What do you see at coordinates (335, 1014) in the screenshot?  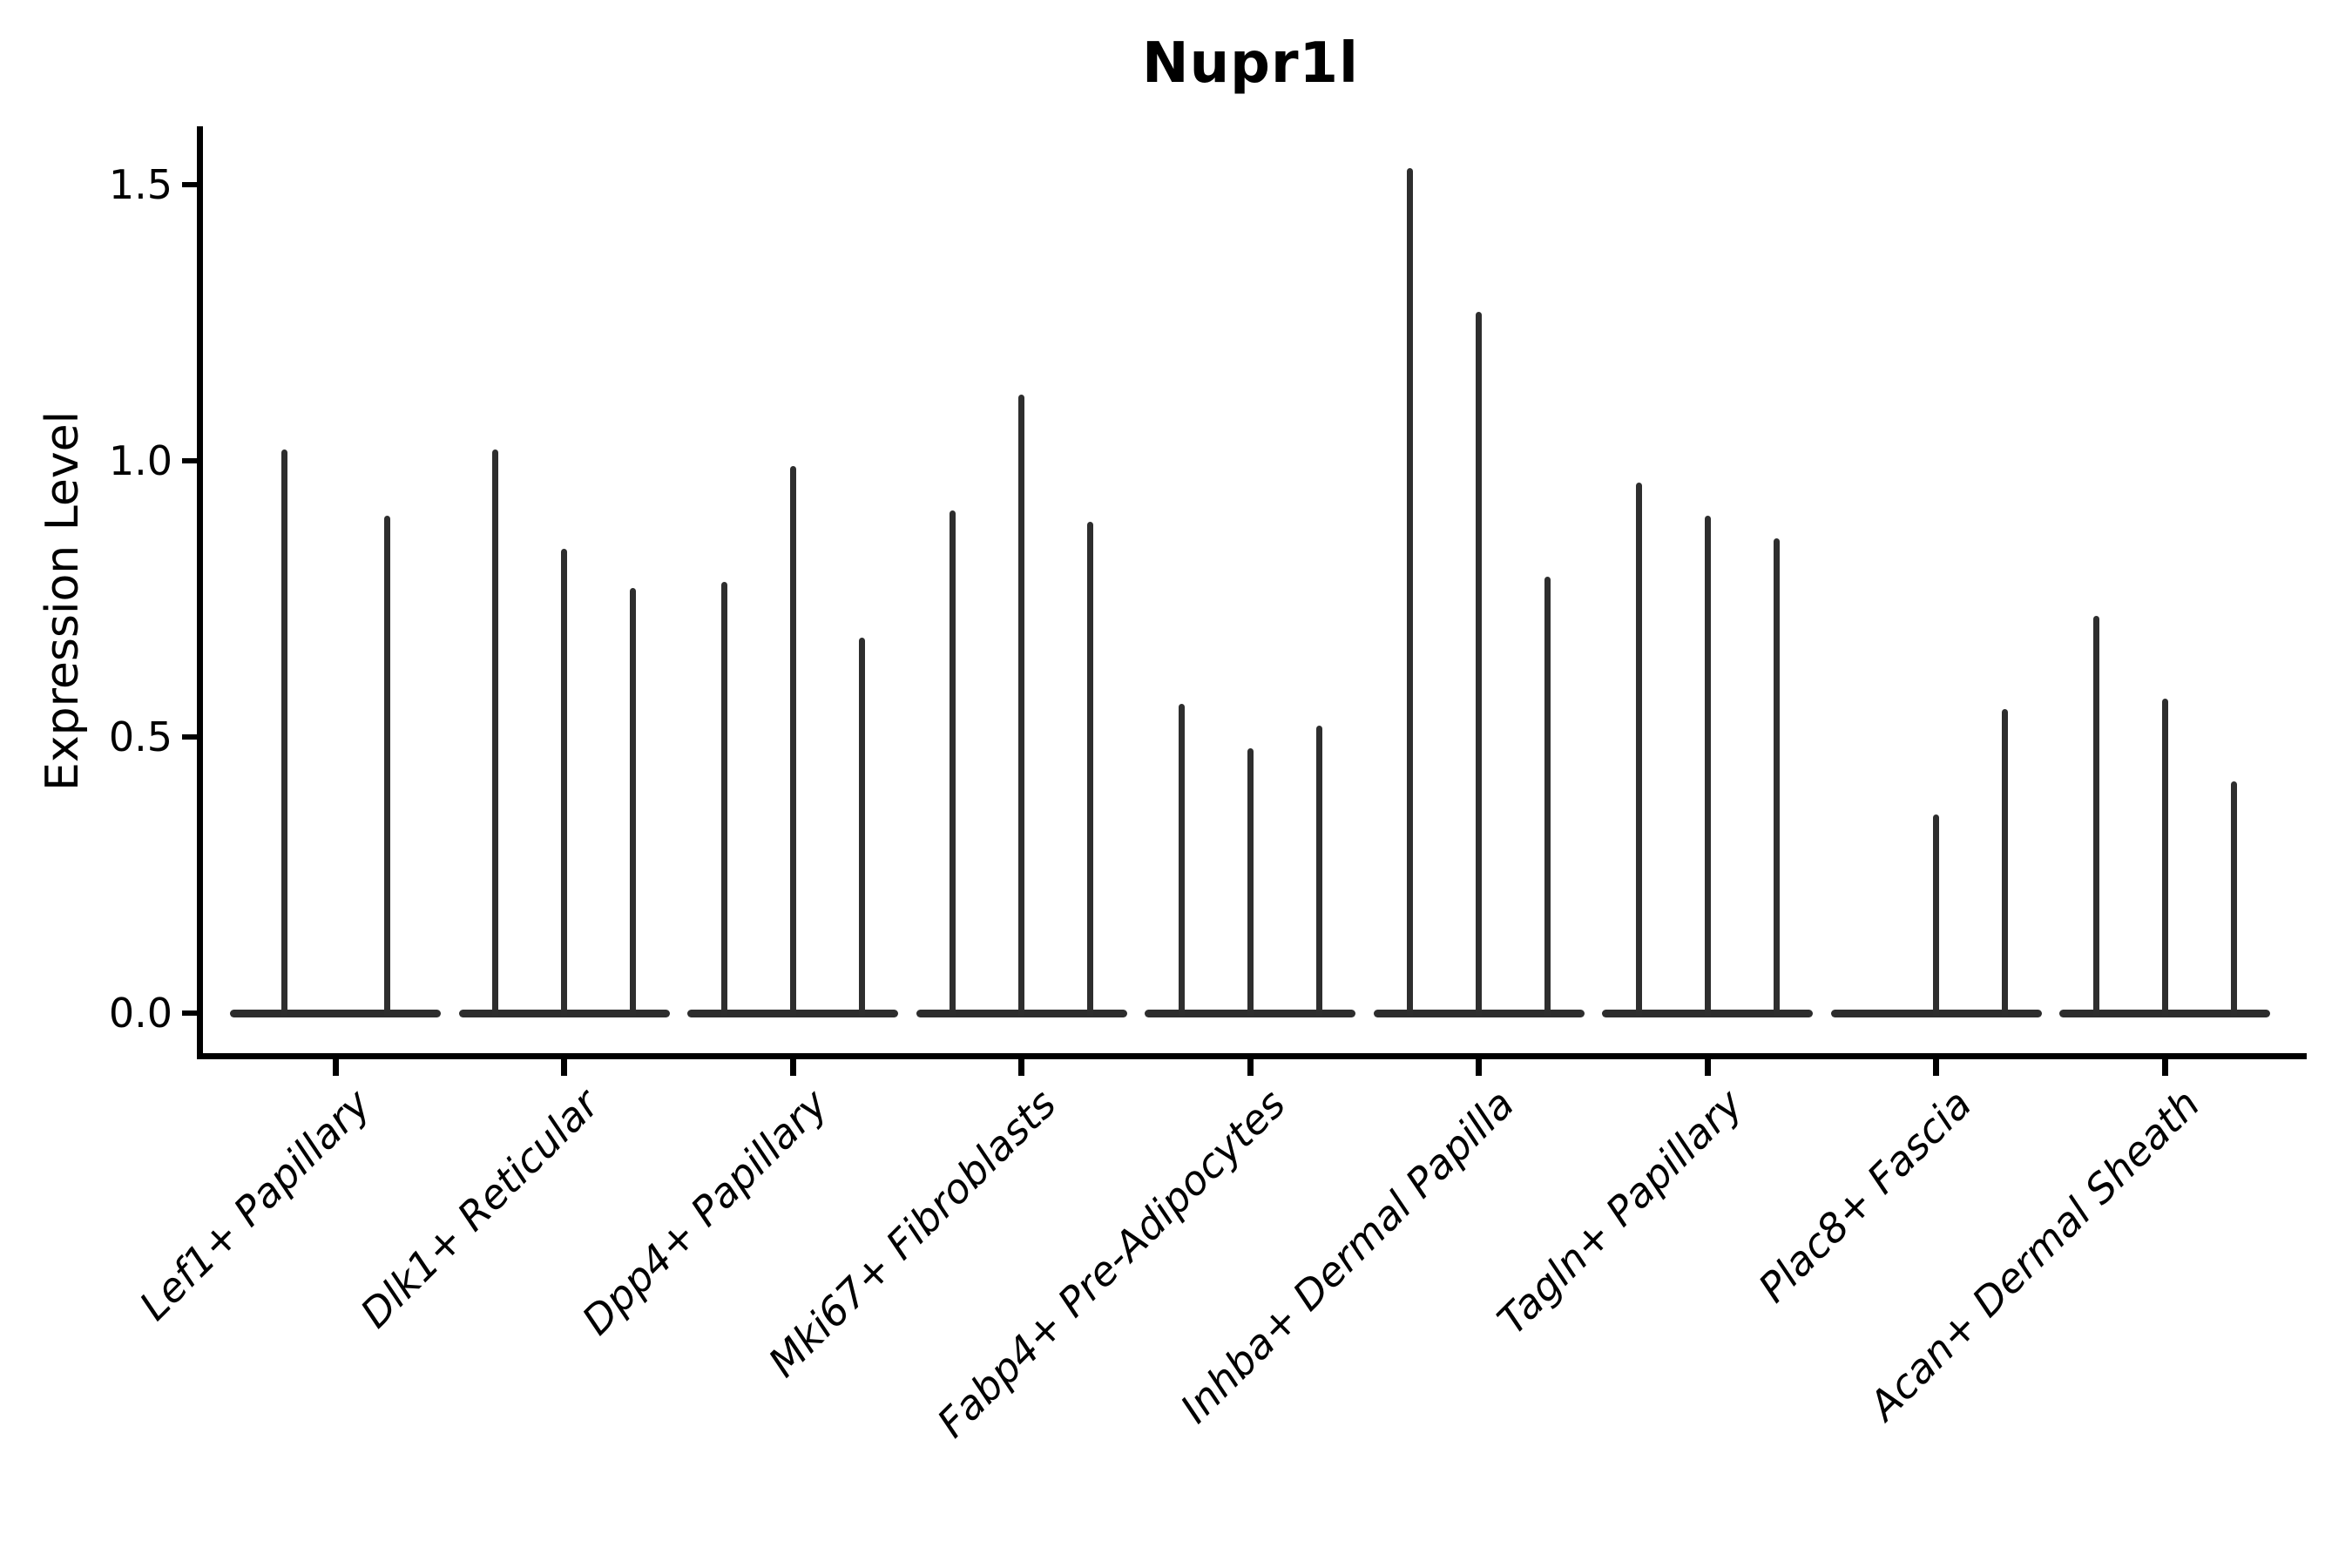 I see `violin-baseline` at bounding box center [335, 1014].